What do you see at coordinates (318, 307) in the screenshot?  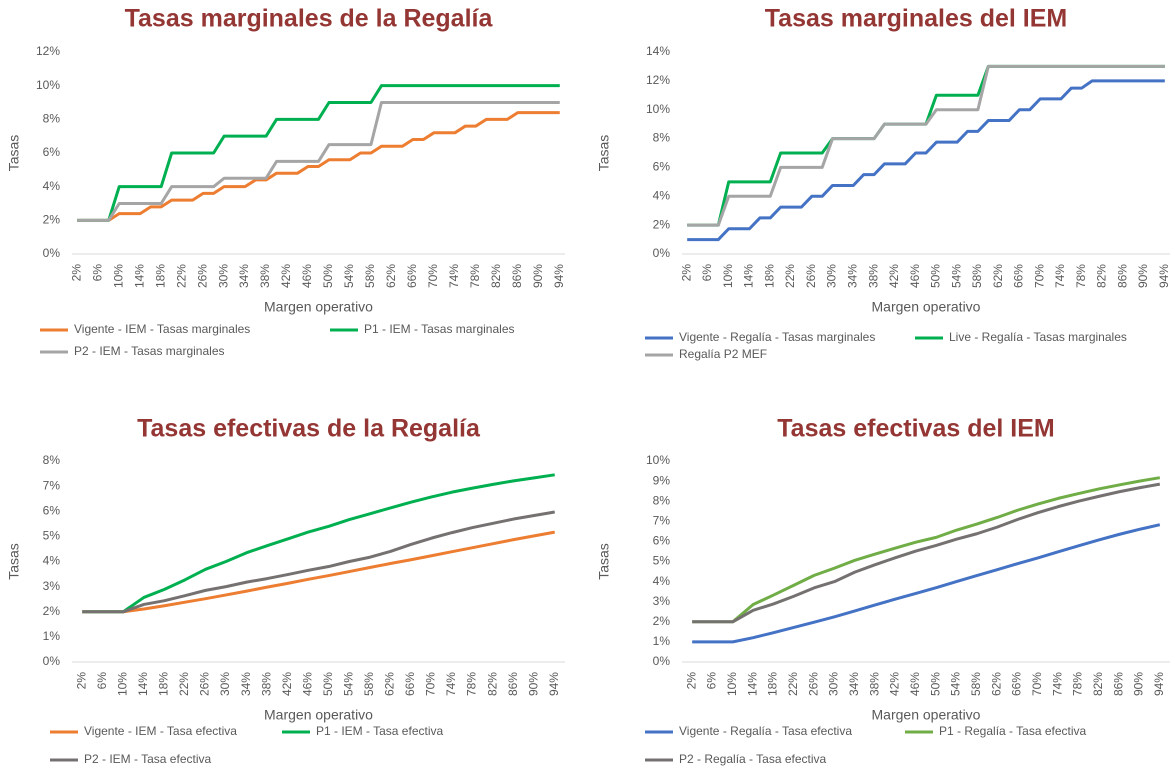 I see `x-axis-label: Margen operativo` at bounding box center [318, 307].